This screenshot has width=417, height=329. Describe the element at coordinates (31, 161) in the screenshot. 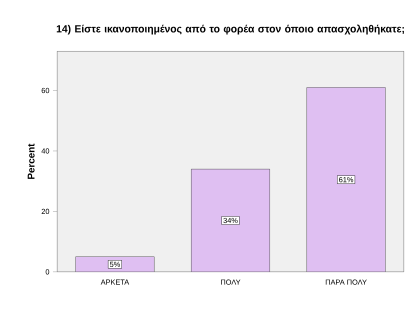

I see `y-axis-title: Percent` at that location.